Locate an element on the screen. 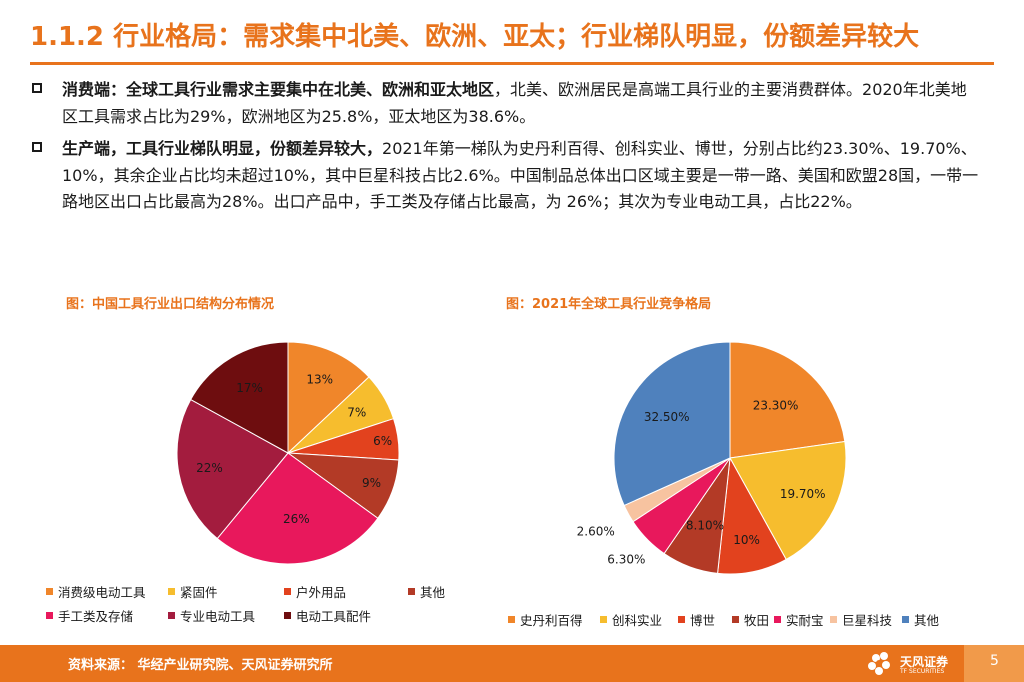 This screenshot has width=1024, height=682. pie-data-label: 23.30% is located at coordinates (776, 405).